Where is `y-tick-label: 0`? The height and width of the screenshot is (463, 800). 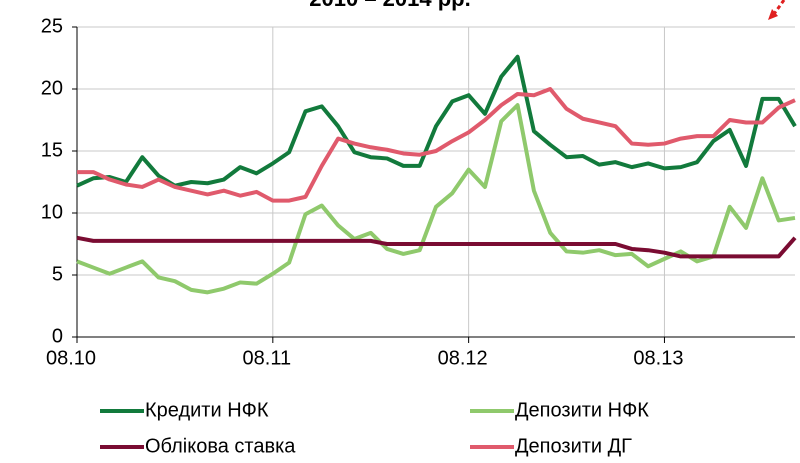 y-tick-label: 0 is located at coordinates (57, 336).